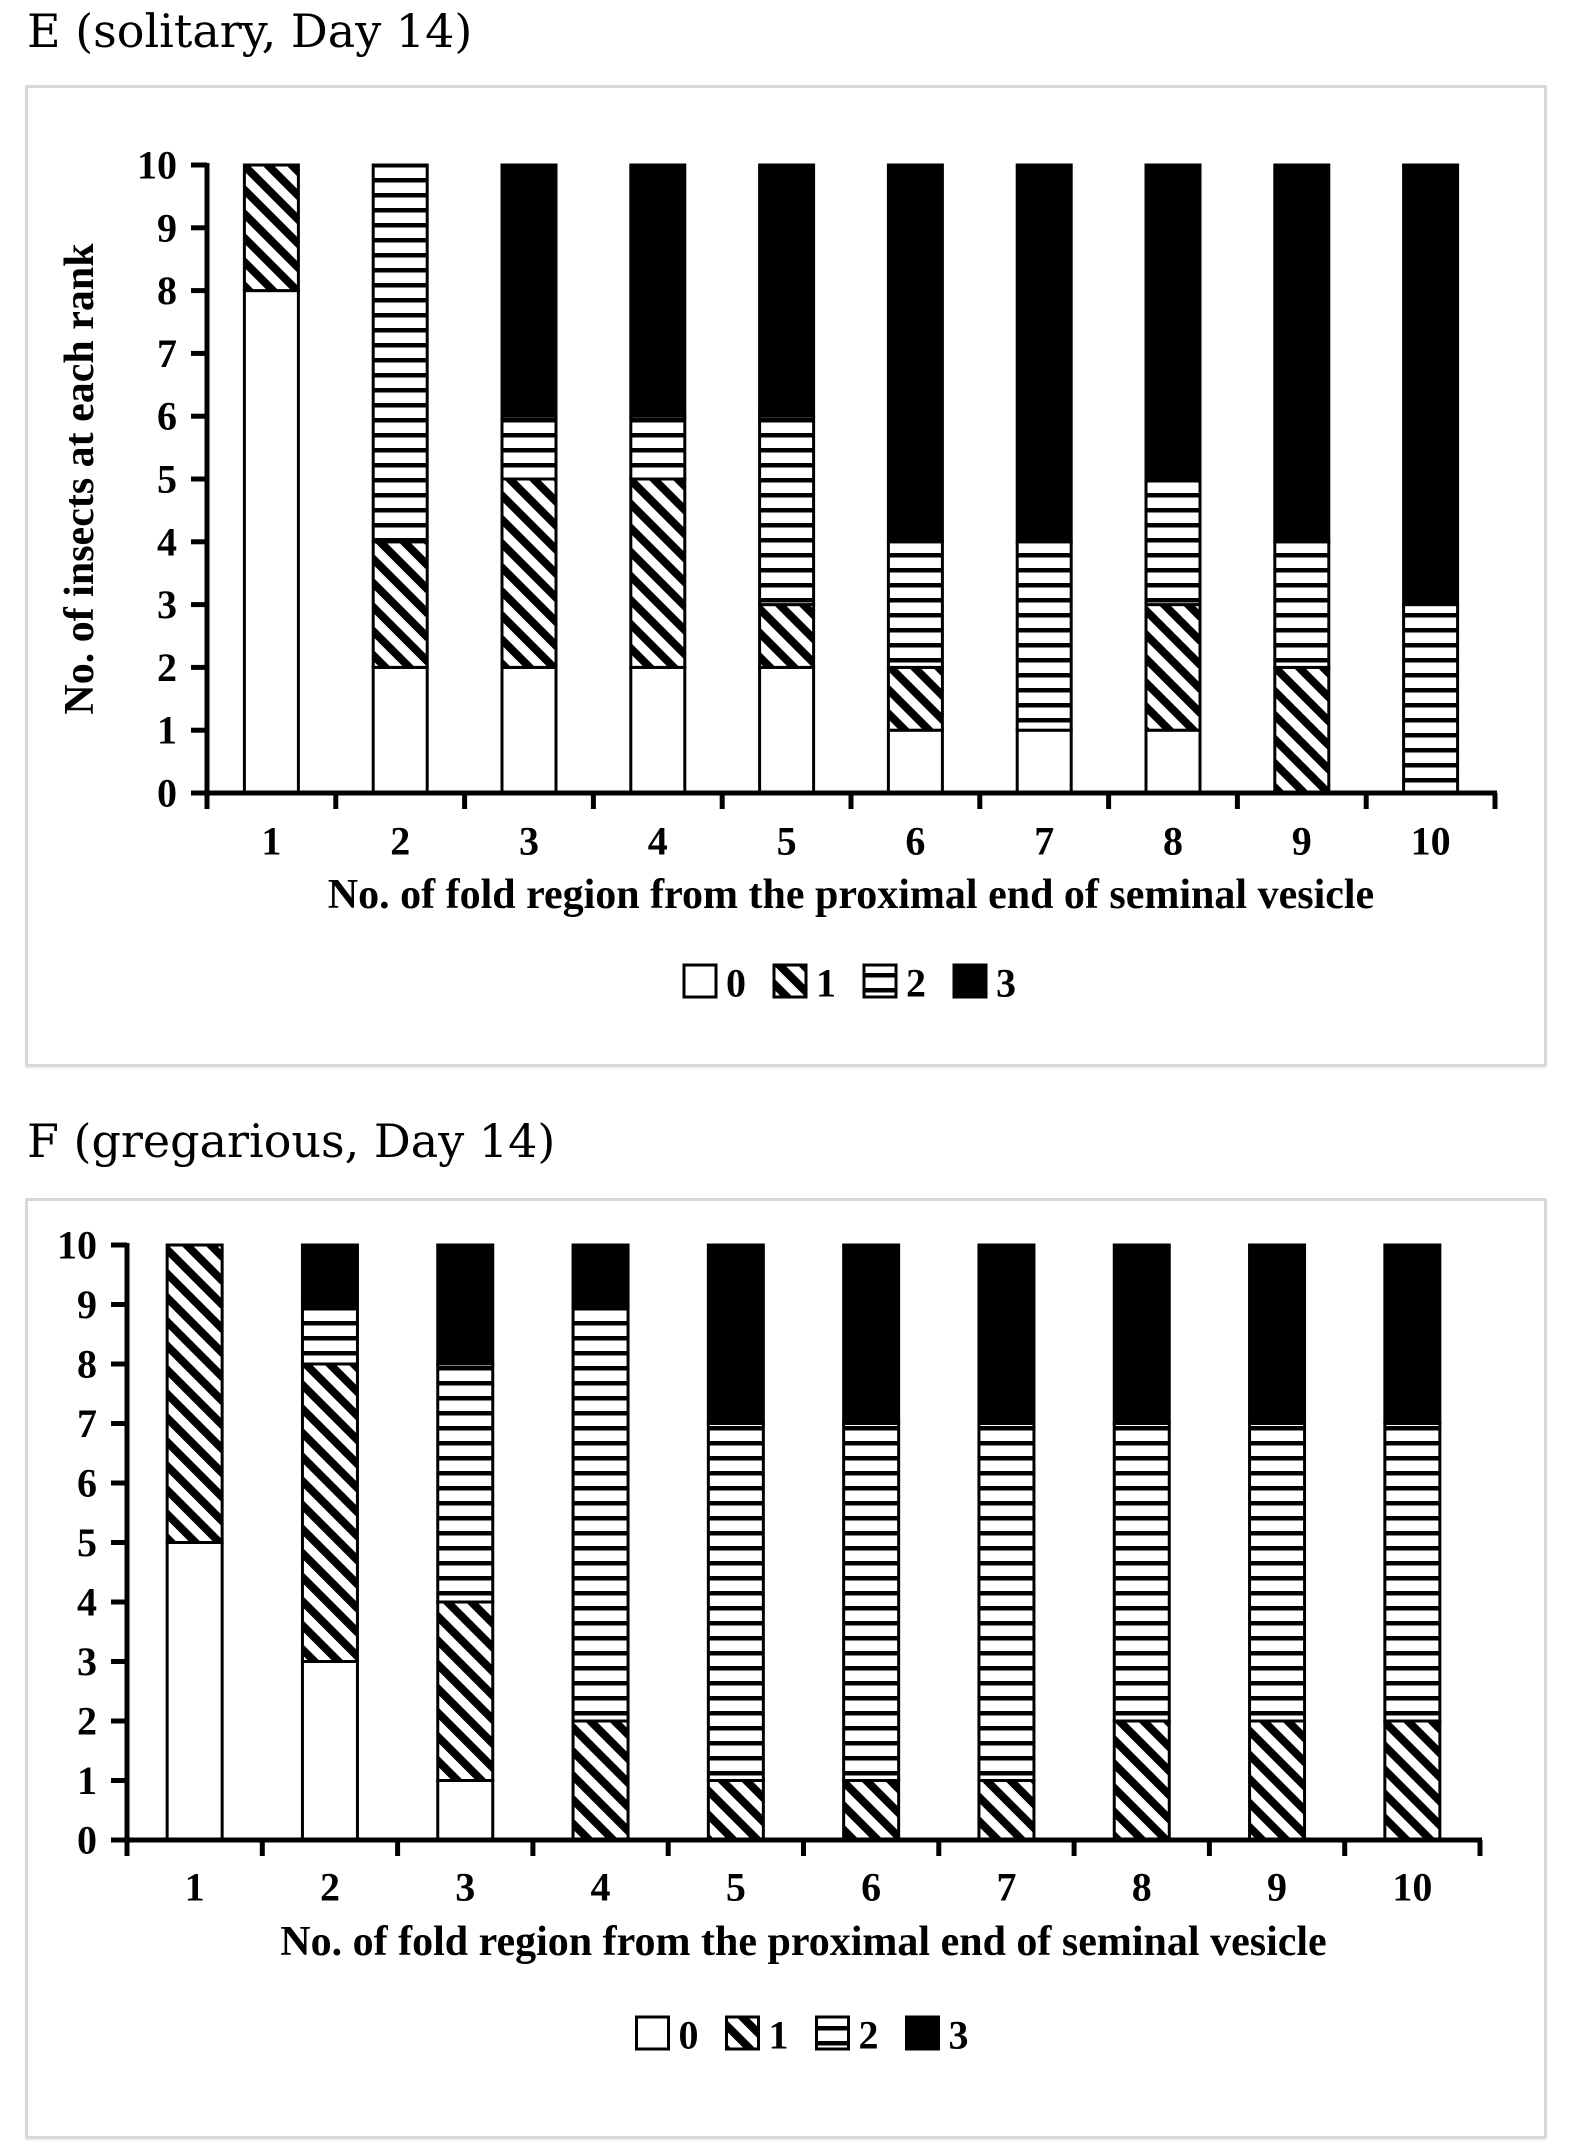  Describe the element at coordinates (1412, 1887) in the screenshot. I see `x-tick-label: 10` at that location.